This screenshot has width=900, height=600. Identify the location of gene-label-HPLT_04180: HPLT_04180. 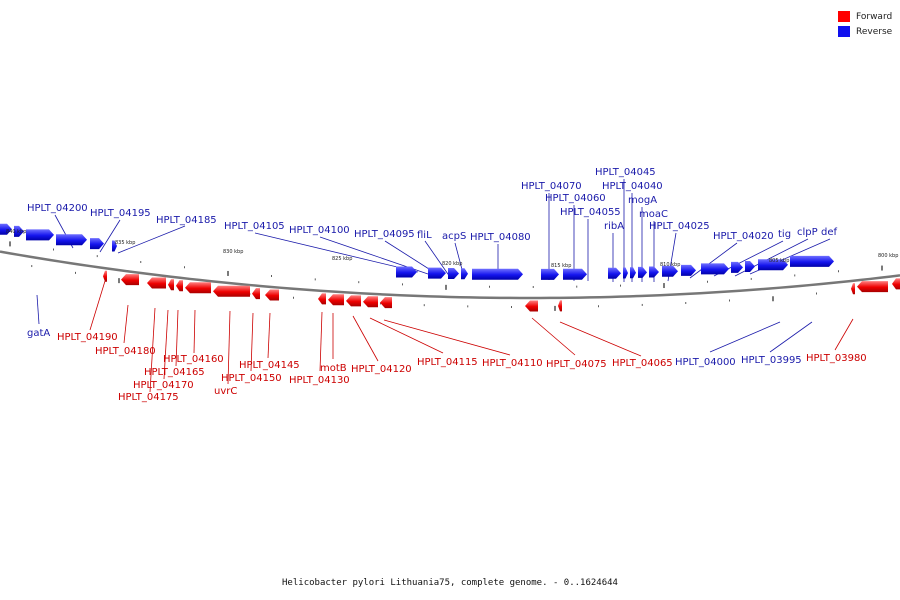
(125, 351).